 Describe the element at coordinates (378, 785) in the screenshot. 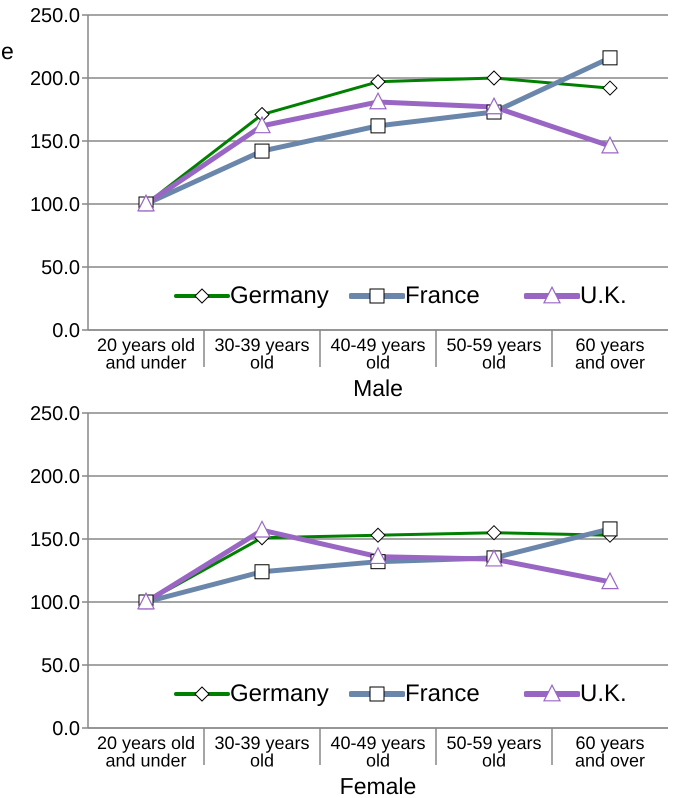

I see `x-axis-title: Female` at that location.